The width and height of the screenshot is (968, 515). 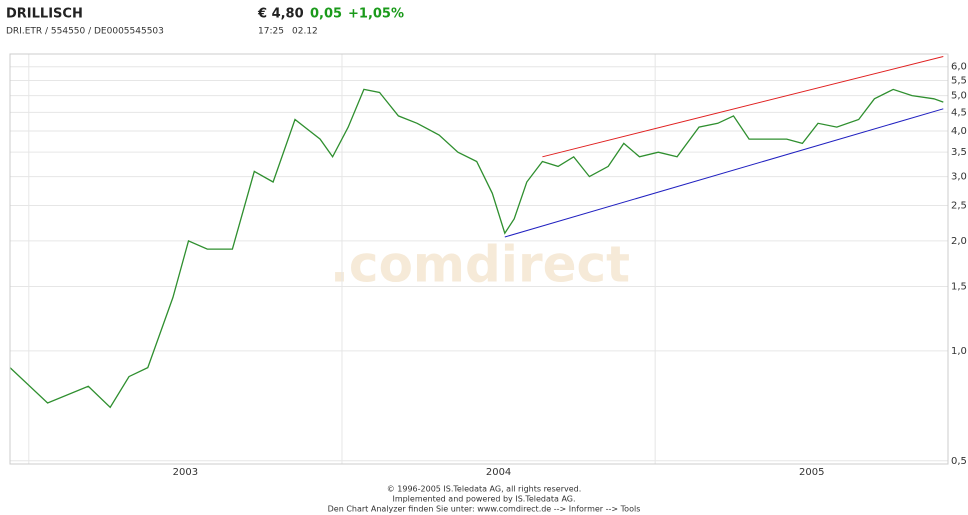 What do you see at coordinates (811, 472) in the screenshot?
I see `x-tick-label: 2005` at bounding box center [811, 472].